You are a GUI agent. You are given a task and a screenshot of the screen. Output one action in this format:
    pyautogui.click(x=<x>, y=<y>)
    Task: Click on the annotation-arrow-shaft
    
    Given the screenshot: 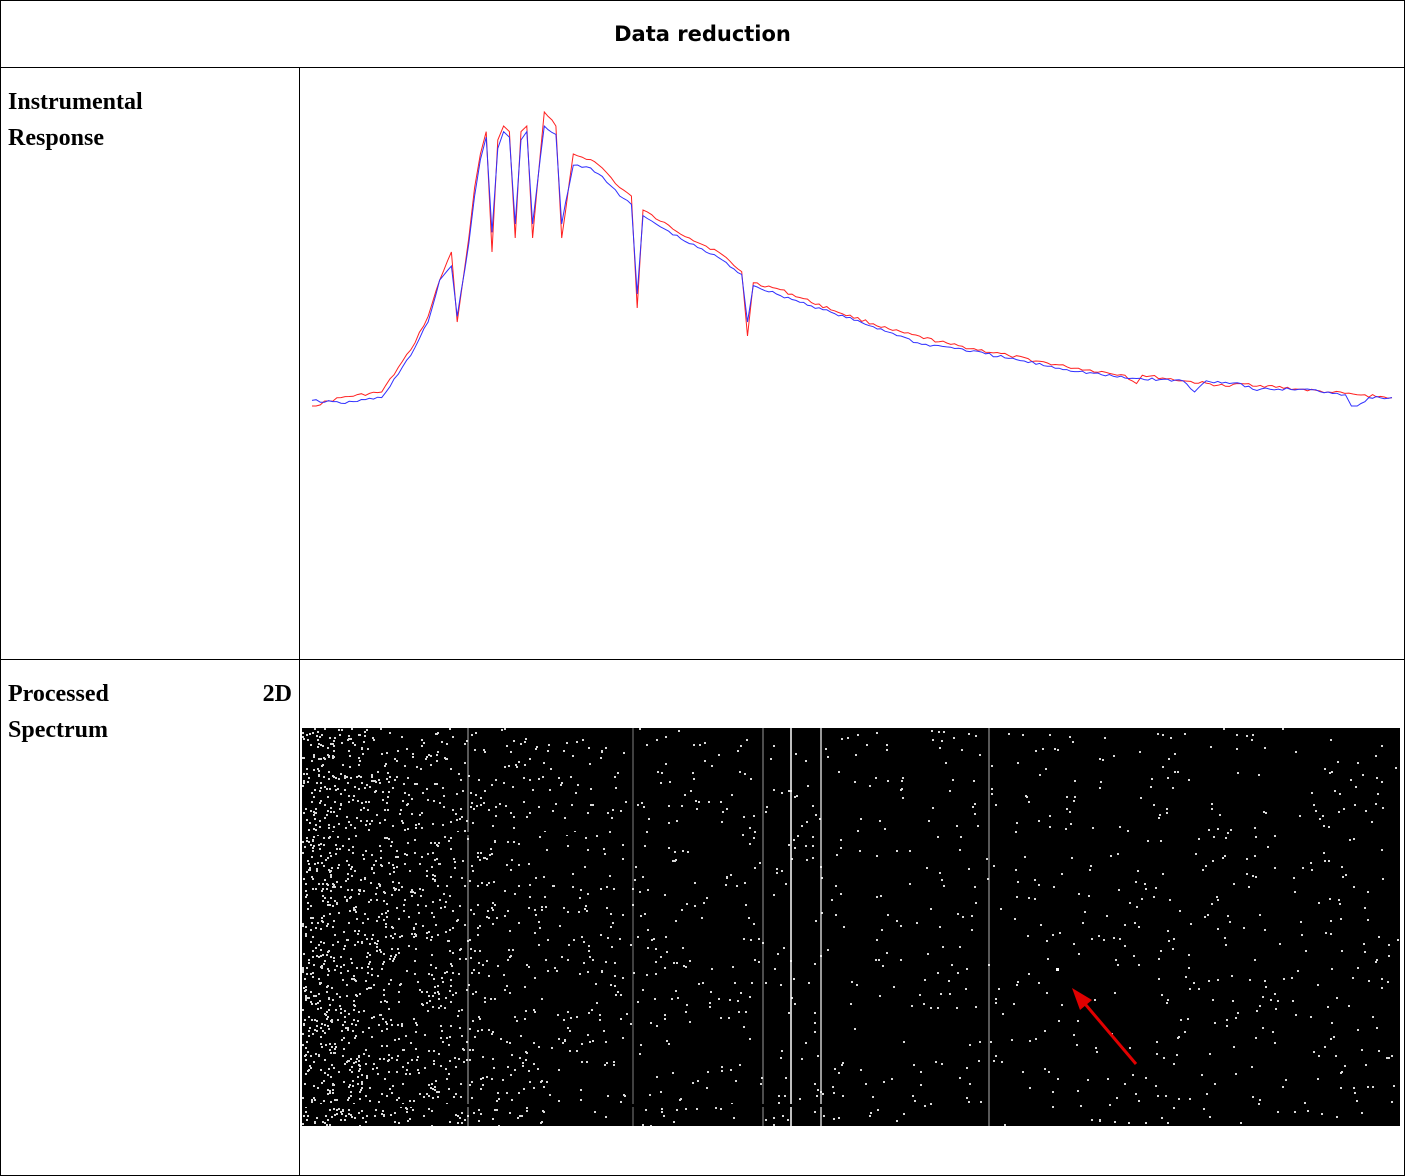 What is the action you would take?
    pyautogui.click(x=1108, y=1031)
    